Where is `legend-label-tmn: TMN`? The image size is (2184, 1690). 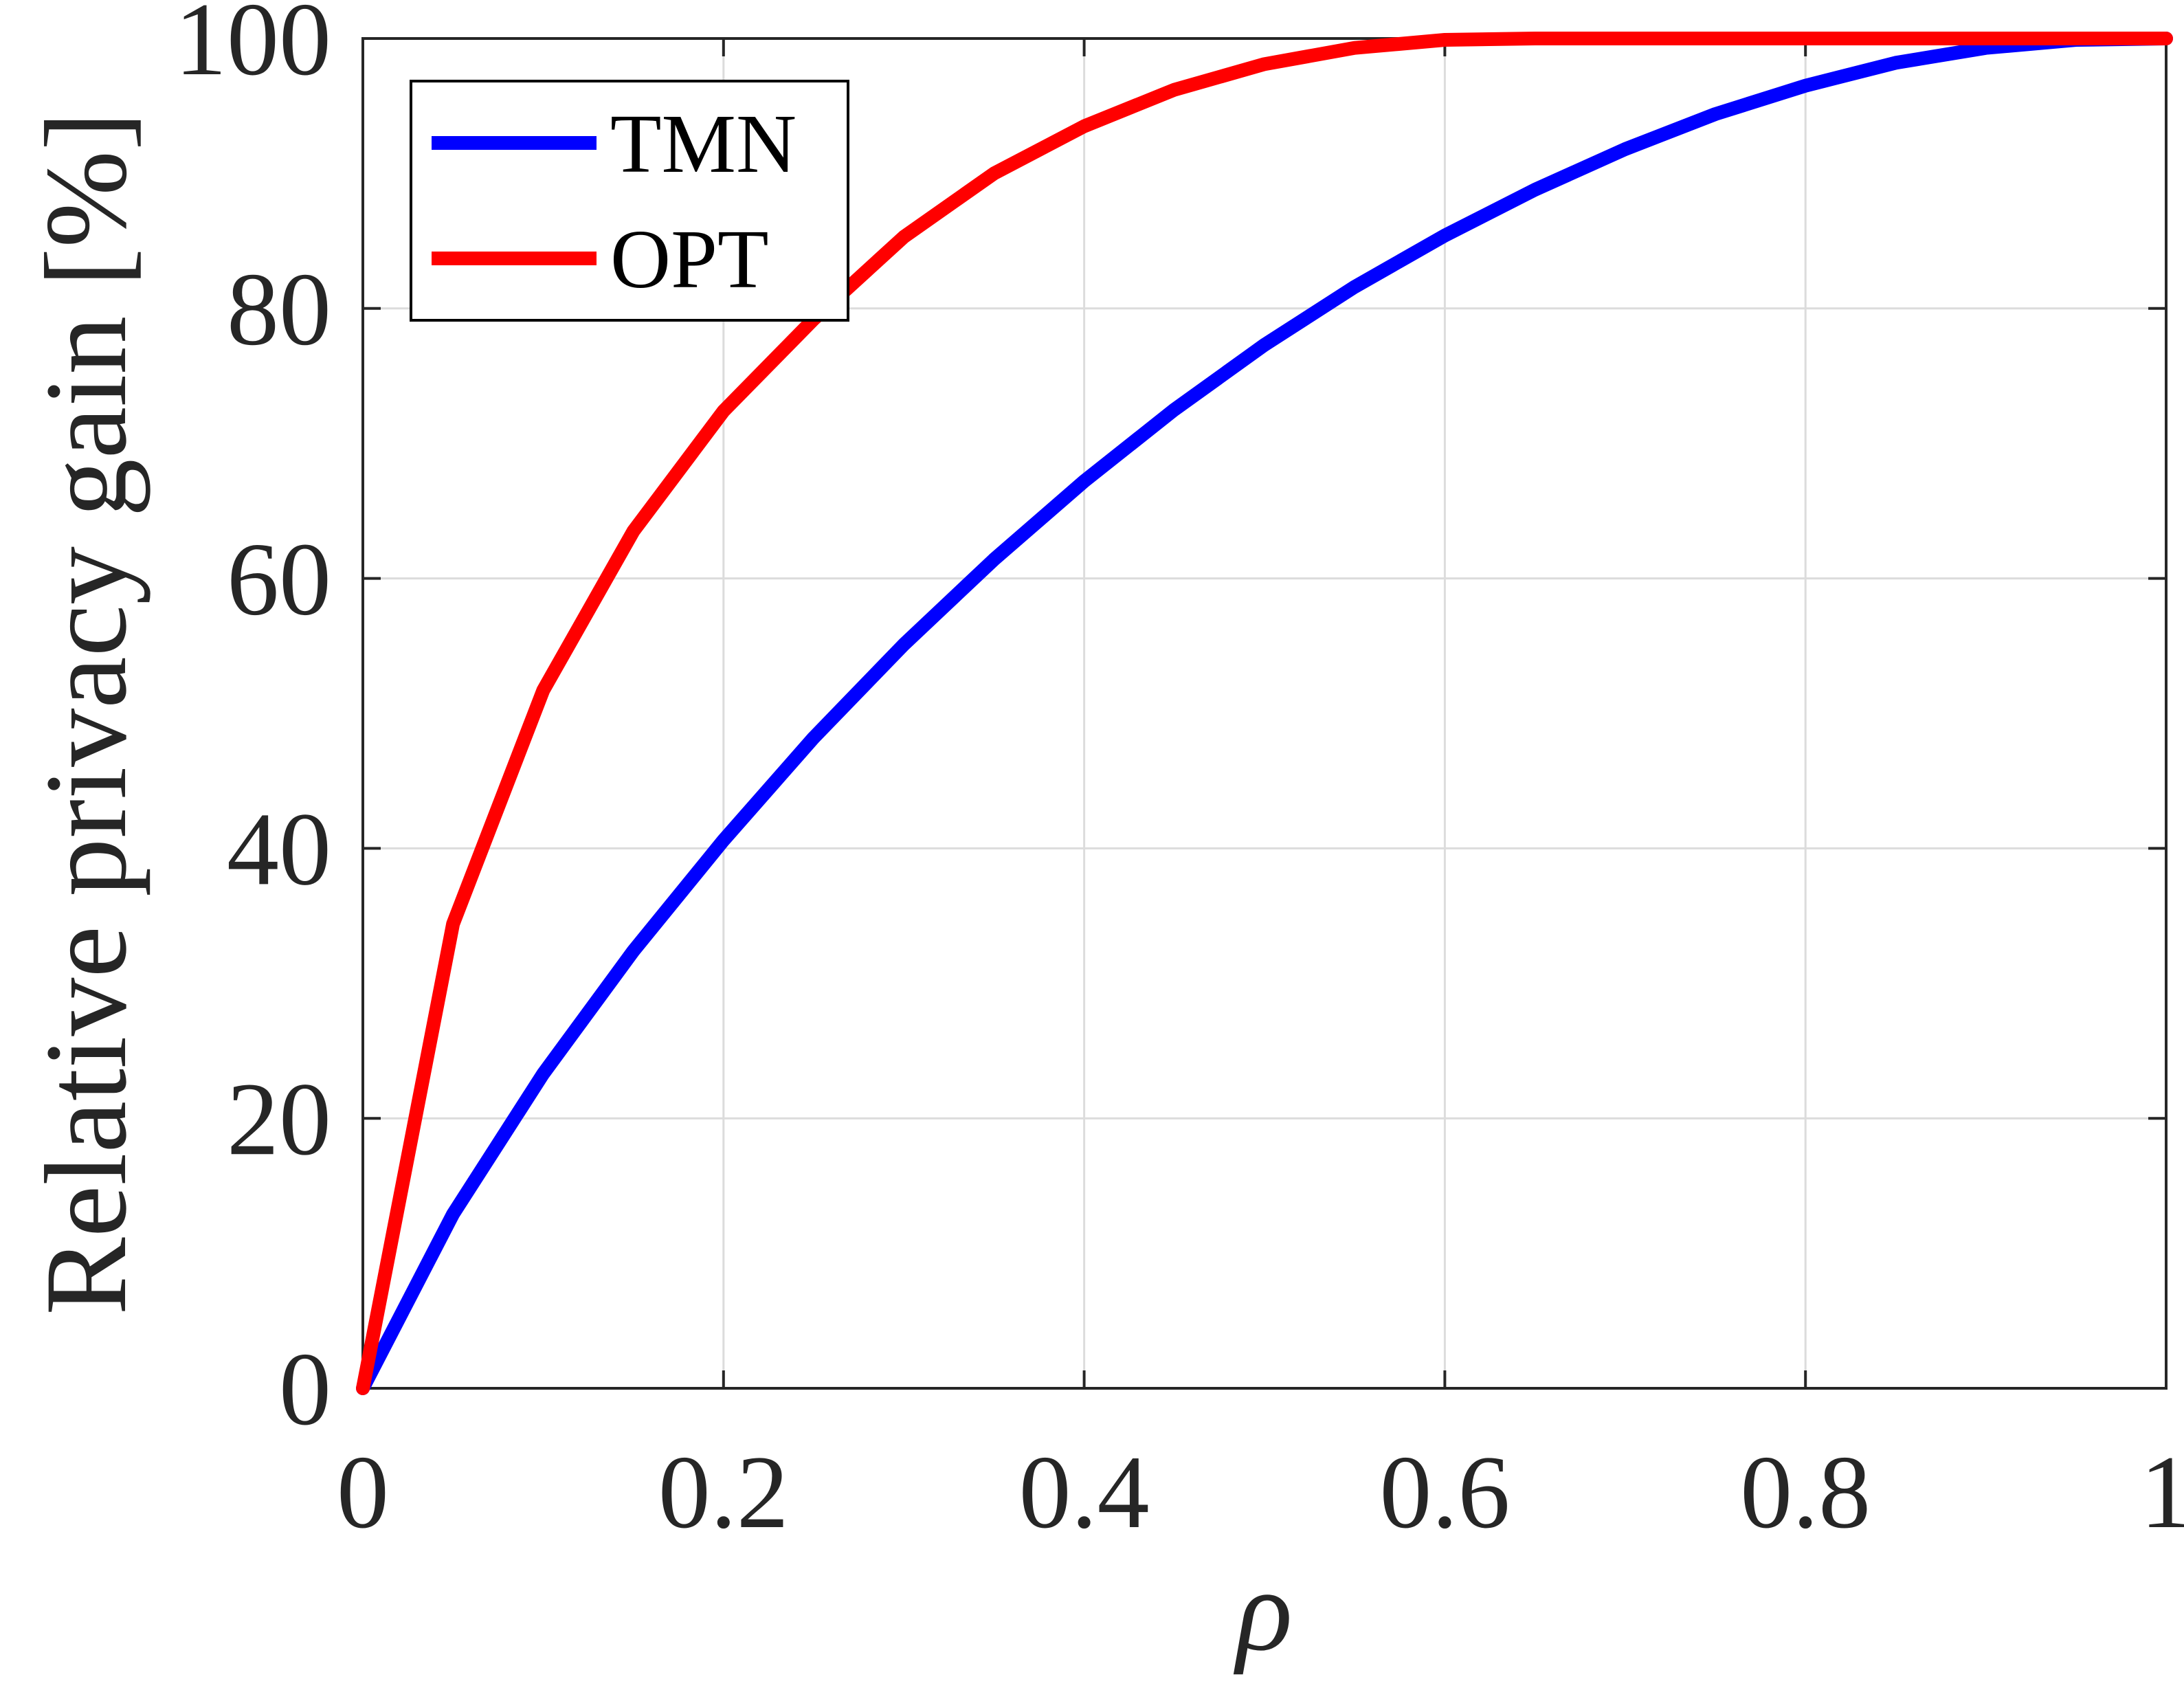 legend-label-tmn: TMN is located at coordinates (703, 144).